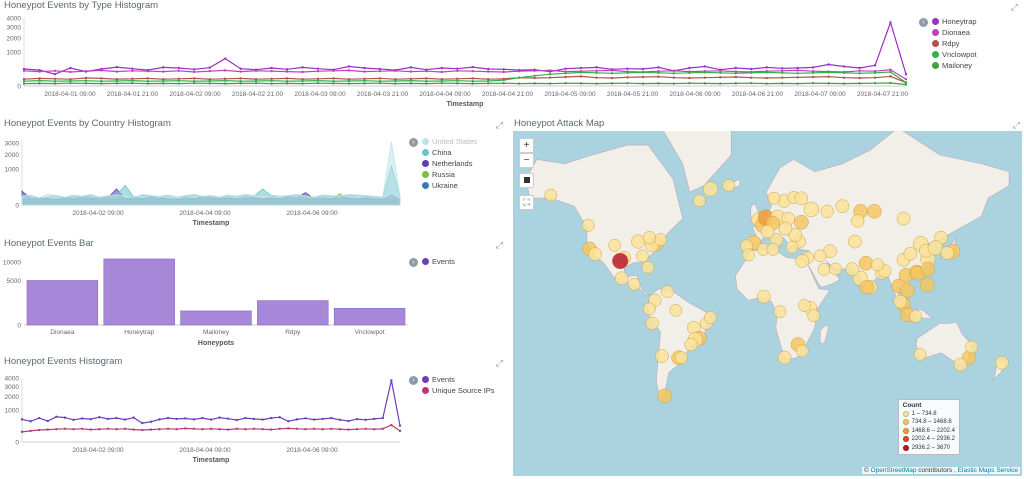 The image size is (1024, 479). Describe the element at coordinates (954, 65) in the screenshot. I see `legend-item: Mailoney` at that location.